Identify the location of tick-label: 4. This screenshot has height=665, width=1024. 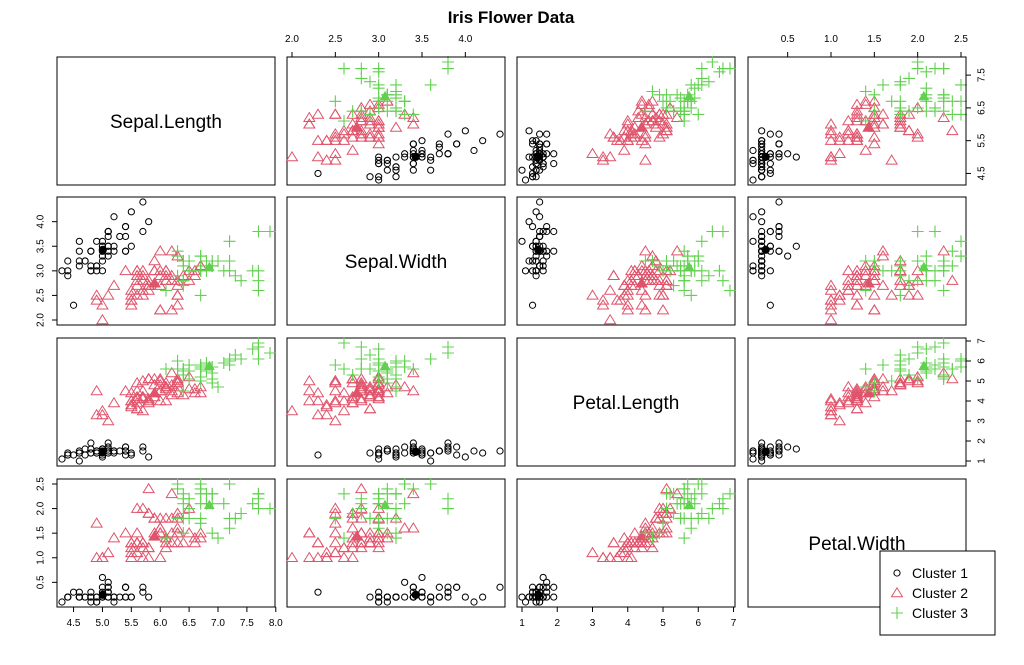
(628, 623).